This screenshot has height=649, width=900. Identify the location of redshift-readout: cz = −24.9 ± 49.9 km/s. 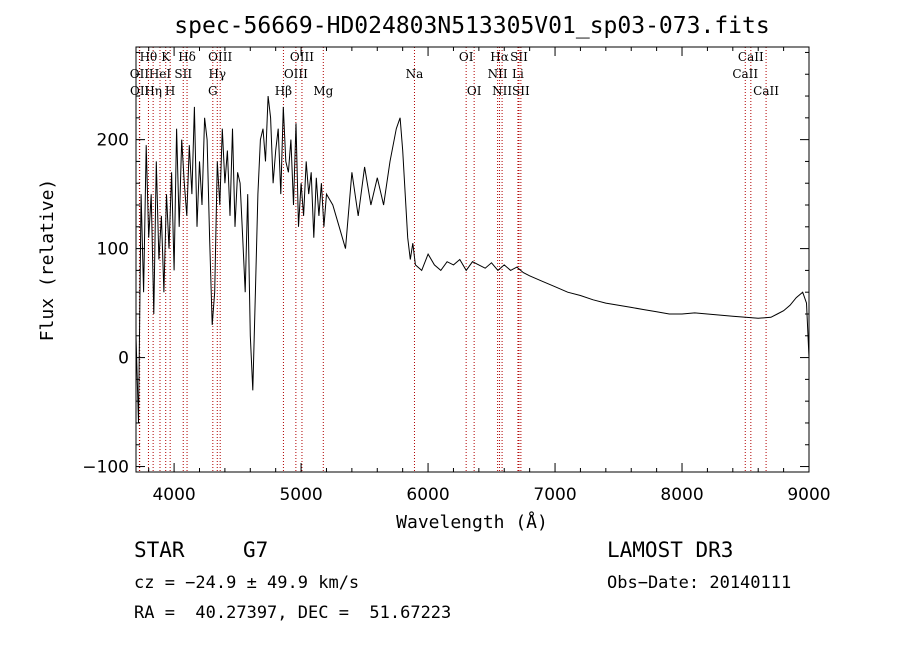
(247, 583).